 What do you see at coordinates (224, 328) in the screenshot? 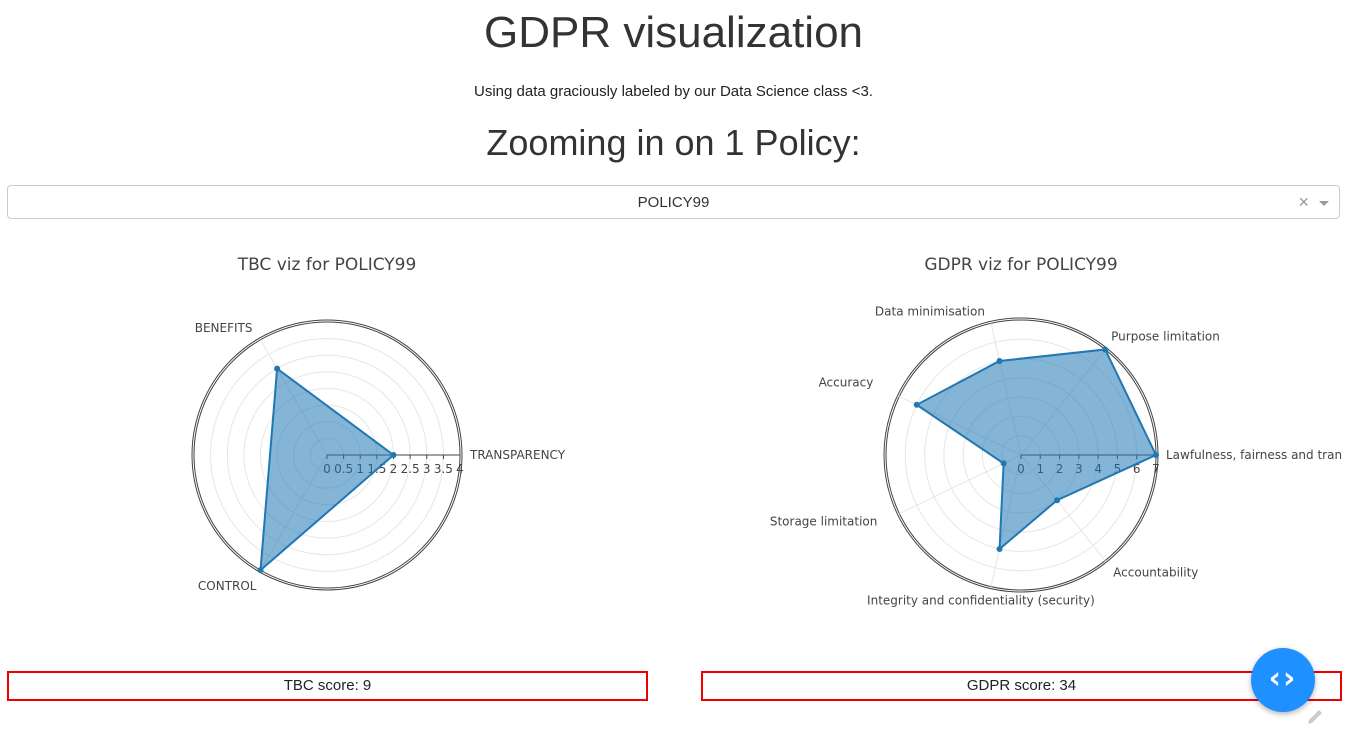
I see `category-label: BENEFITS` at bounding box center [224, 328].